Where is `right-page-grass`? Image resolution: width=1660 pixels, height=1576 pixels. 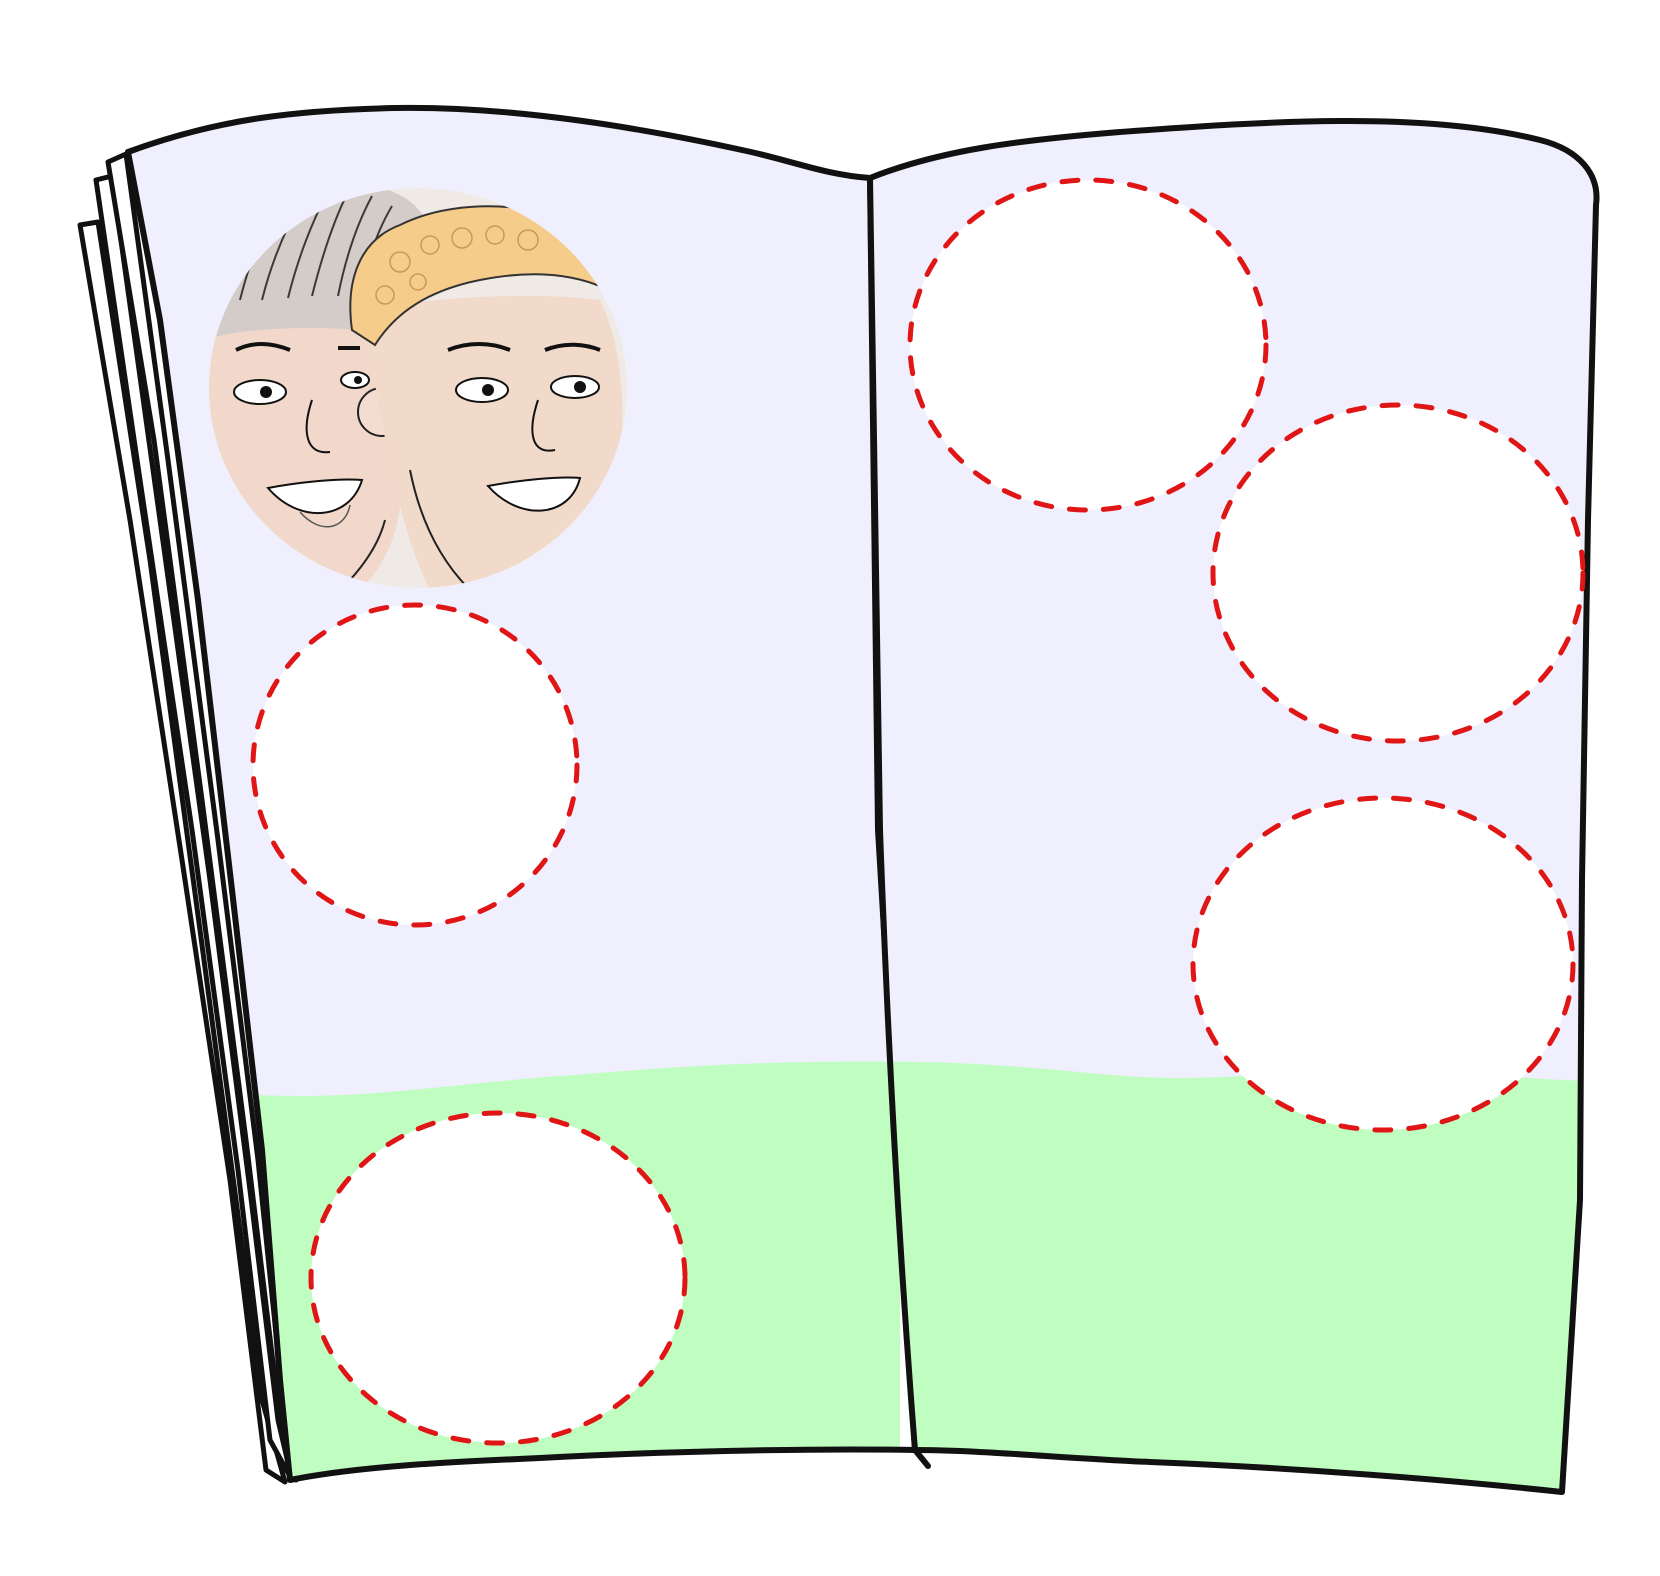 right-page-grass is located at coordinates (1233, 1277).